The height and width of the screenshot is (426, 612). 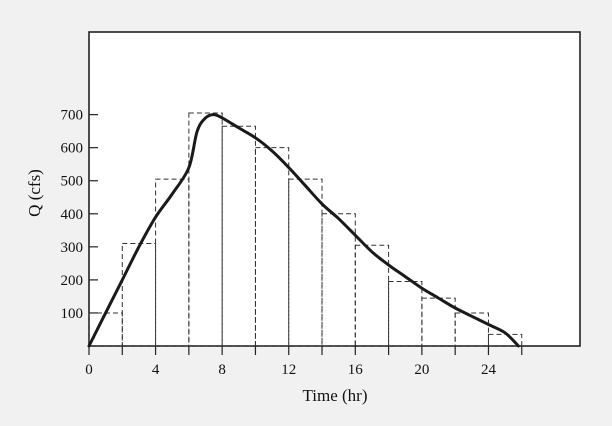 I want to click on y-tick-label: 500, so click(x=72, y=182).